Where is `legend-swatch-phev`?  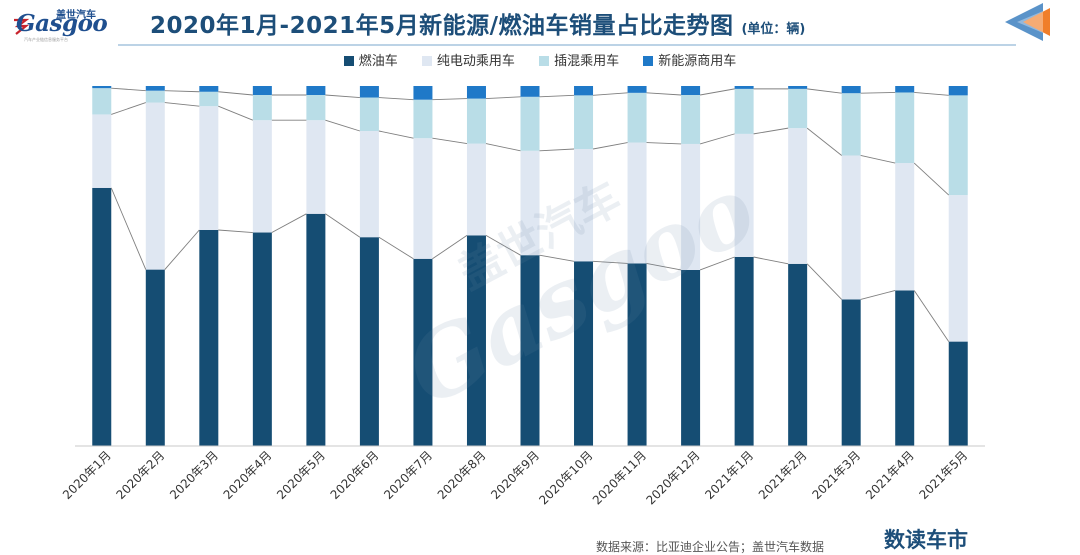
legend-swatch-phev is located at coordinates (544, 61).